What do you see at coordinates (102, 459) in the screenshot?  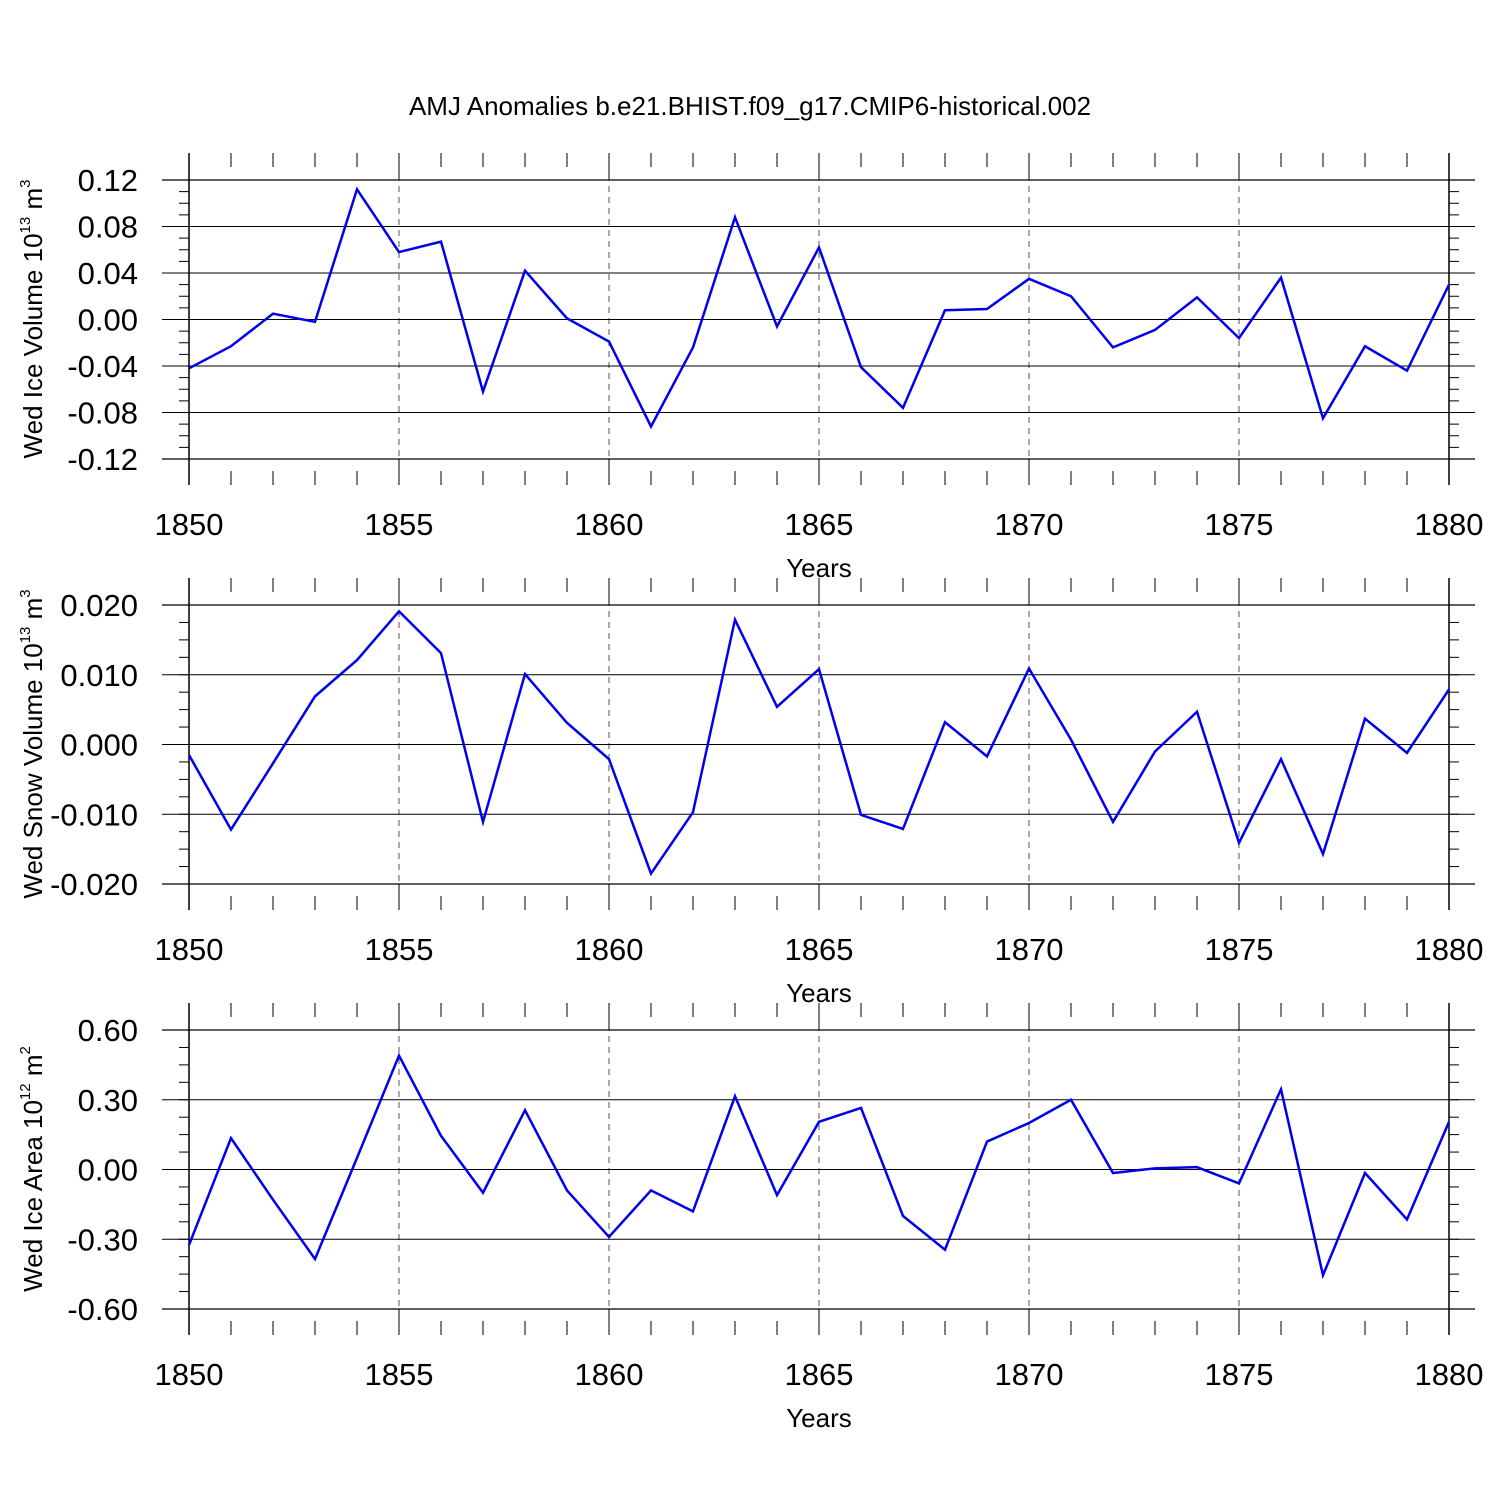 I see `y-tick-label: -0.12` at bounding box center [102, 459].